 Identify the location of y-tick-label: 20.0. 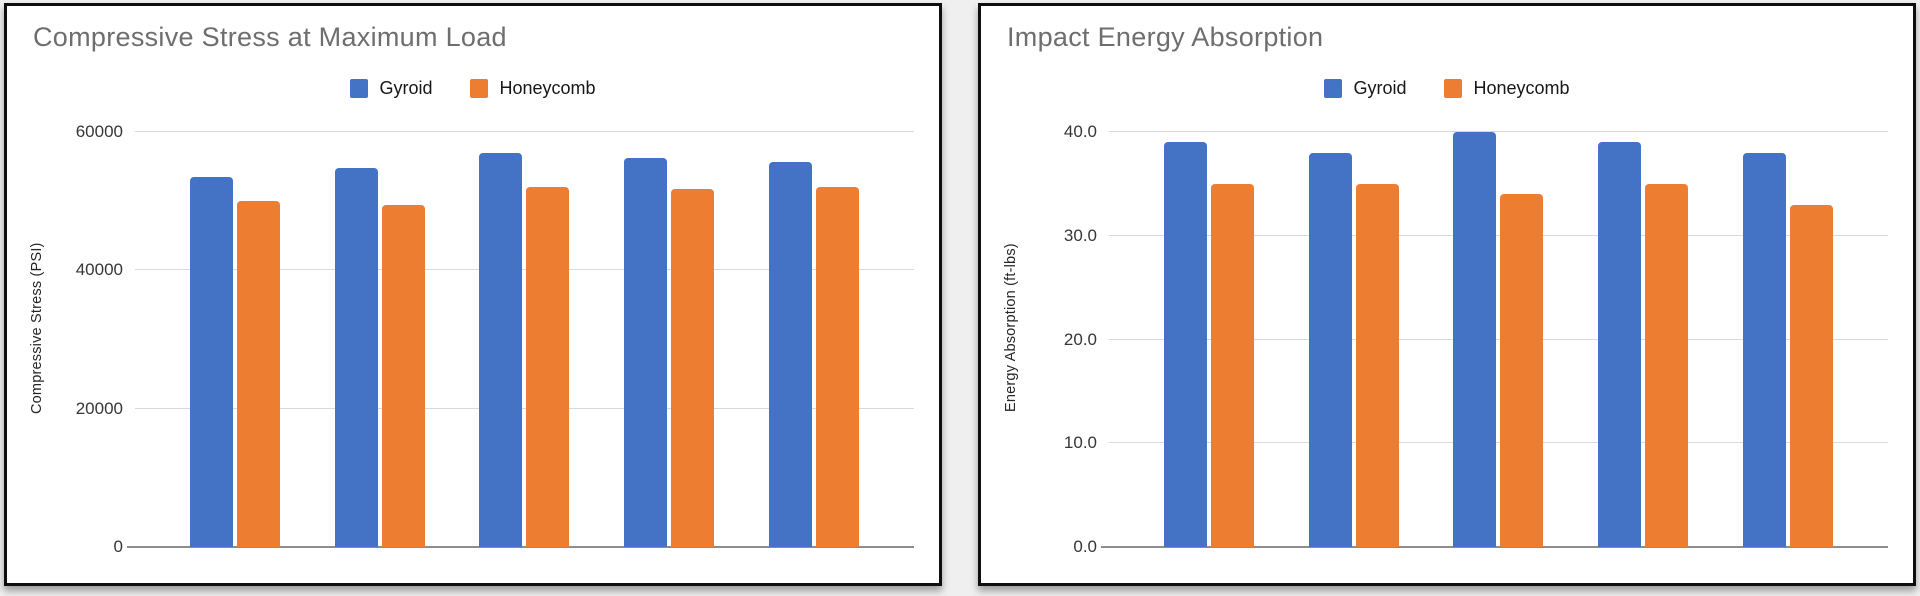
(1080, 339).